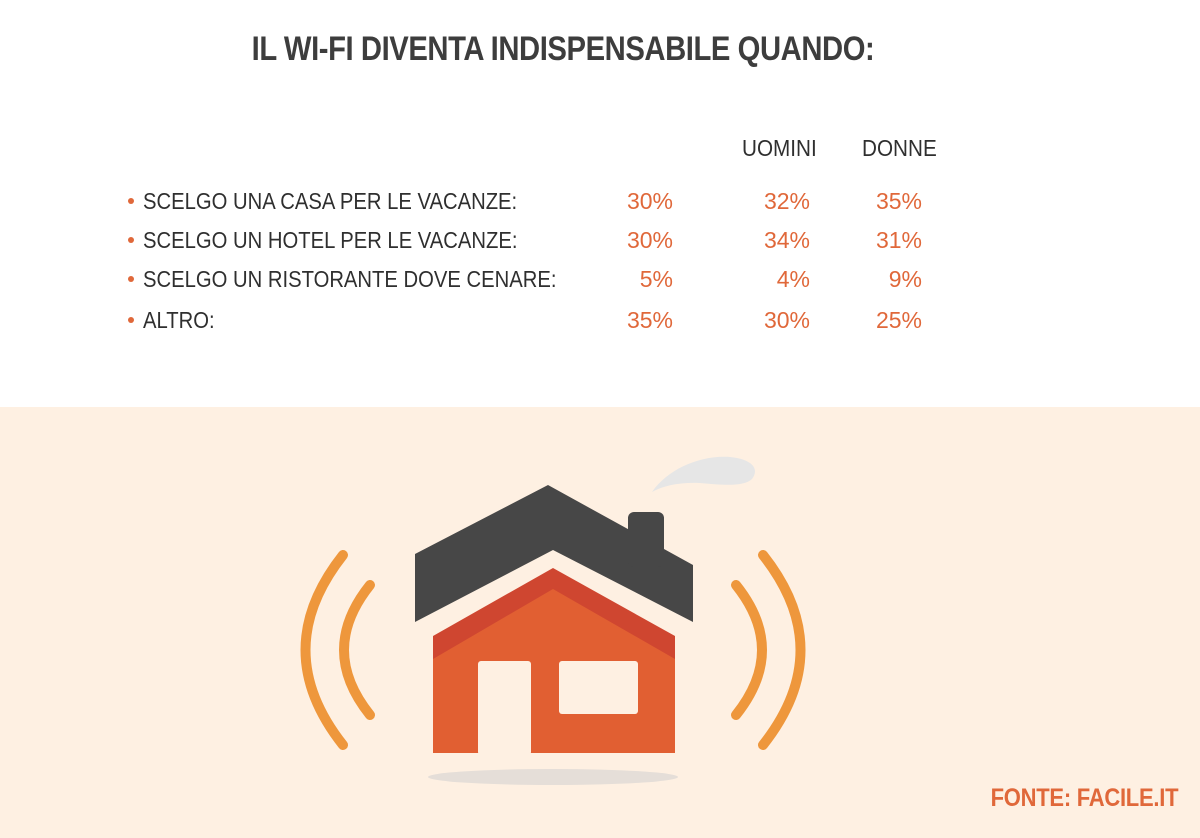 The height and width of the screenshot is (838, 1200). What do you see at coordinates (330, 201) in the screenshot?
I see `row-label: SCELGO UNA CASA PER LE VACANZE:` at bounding box center [330, 201].